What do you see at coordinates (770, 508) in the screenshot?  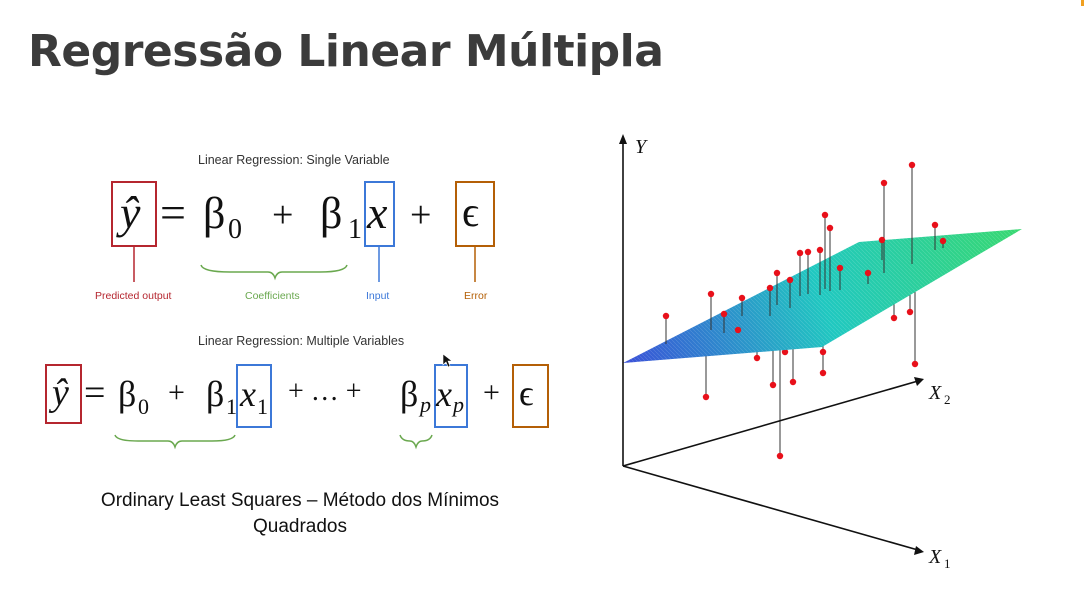 I see `x1-axis` at bounding box center [770, 508].